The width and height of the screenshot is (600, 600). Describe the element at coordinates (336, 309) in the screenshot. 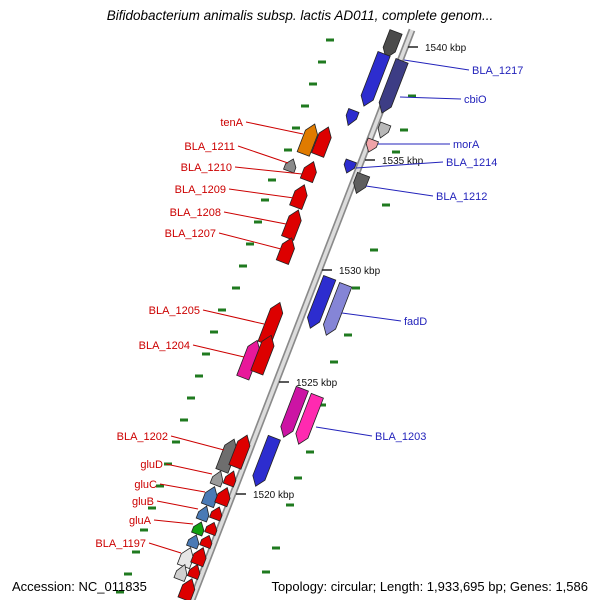

I see `gene-arrow-fadD` at that location.